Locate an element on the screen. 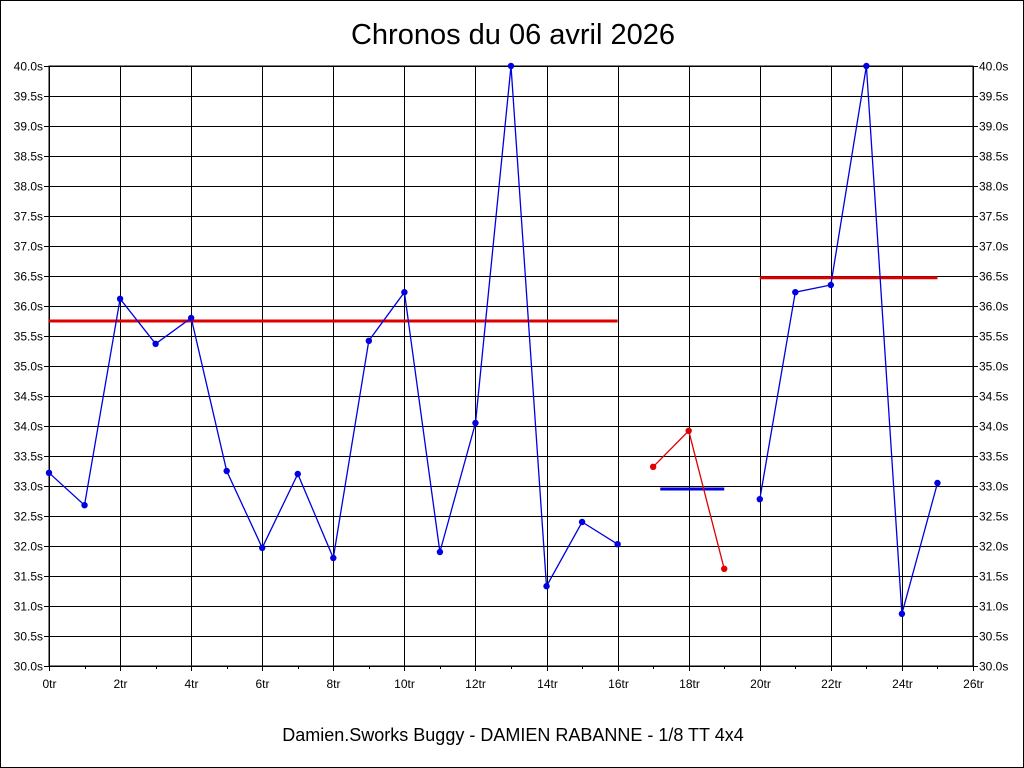 The image size is (1024, 768). y-tick-label-left: 35.5s is located at coordinates (28, 337).